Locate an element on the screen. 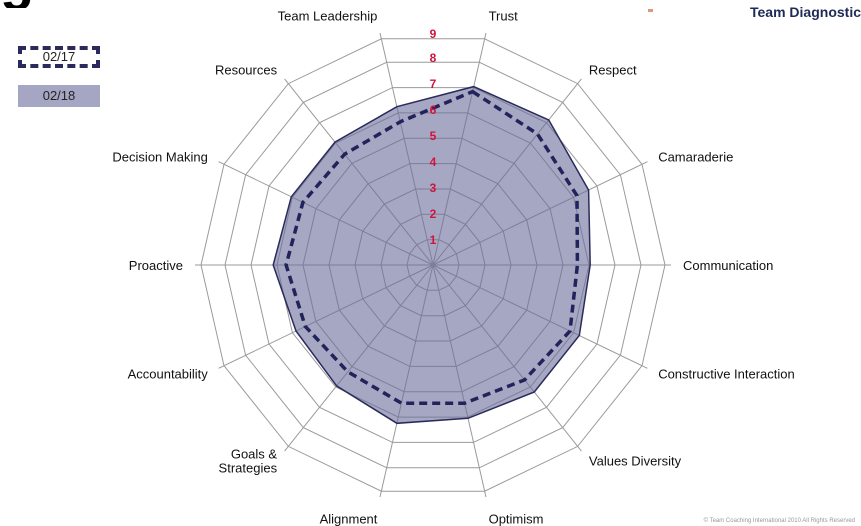 The image size is (861, 526). ring-label-2: 2 is located at coordinates (433, 214).